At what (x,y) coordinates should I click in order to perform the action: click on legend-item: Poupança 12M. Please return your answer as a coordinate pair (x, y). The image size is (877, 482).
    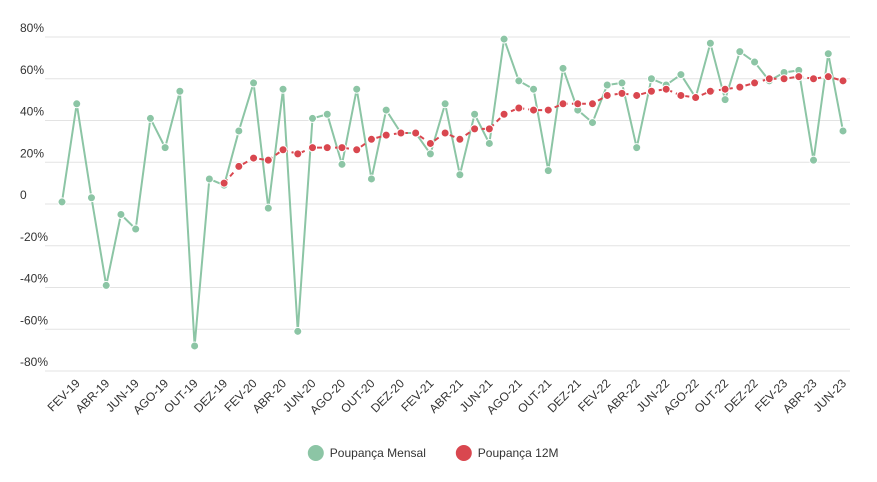
    Looking at the image, I should click on (507, 453).